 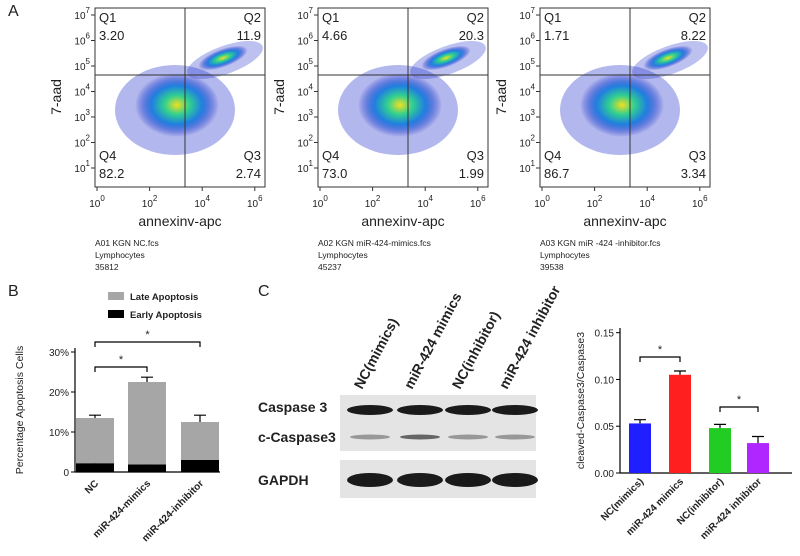 I want to click on file-caption: A03 KGN miR -424 -inhibitor.fcs, so click(x=600, y=243).